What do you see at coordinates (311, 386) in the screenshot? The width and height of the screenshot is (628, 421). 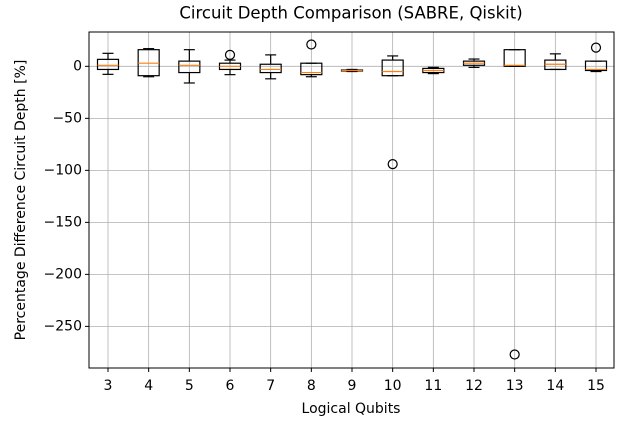 I see `x-tick-label: 8` at bounding box center [311, 386].